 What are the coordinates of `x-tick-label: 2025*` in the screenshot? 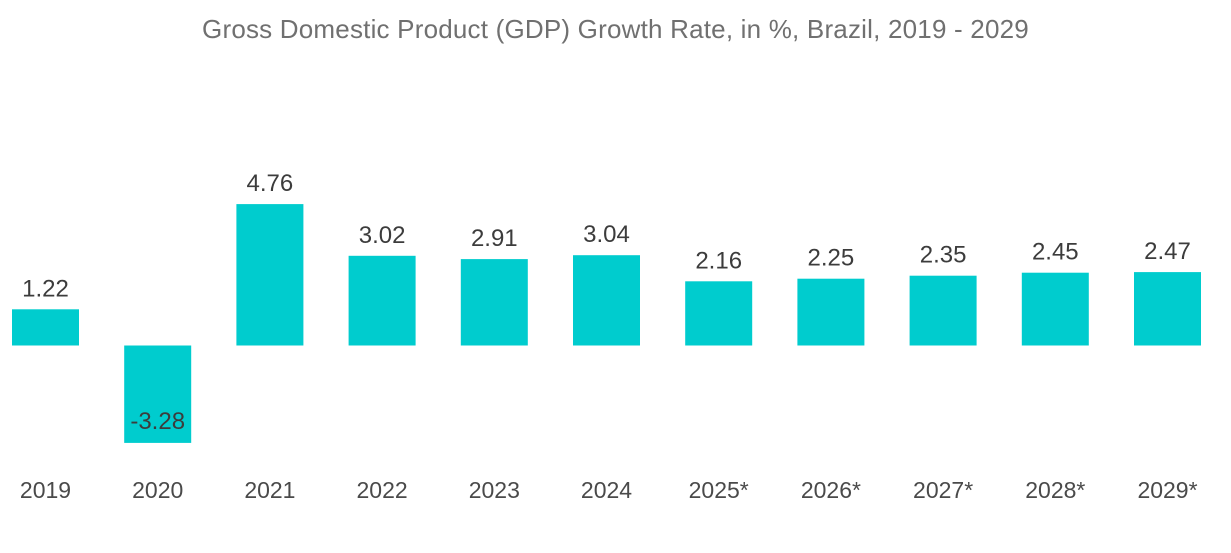 It's located at (719, 490).